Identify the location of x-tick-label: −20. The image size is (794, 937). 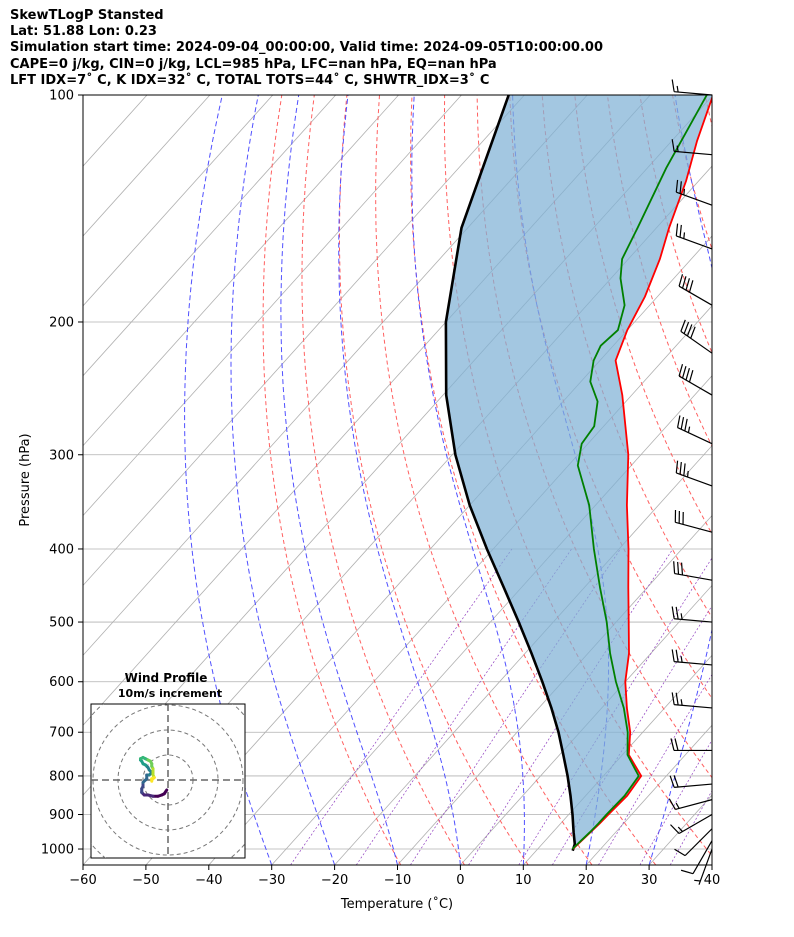
(334, 880).